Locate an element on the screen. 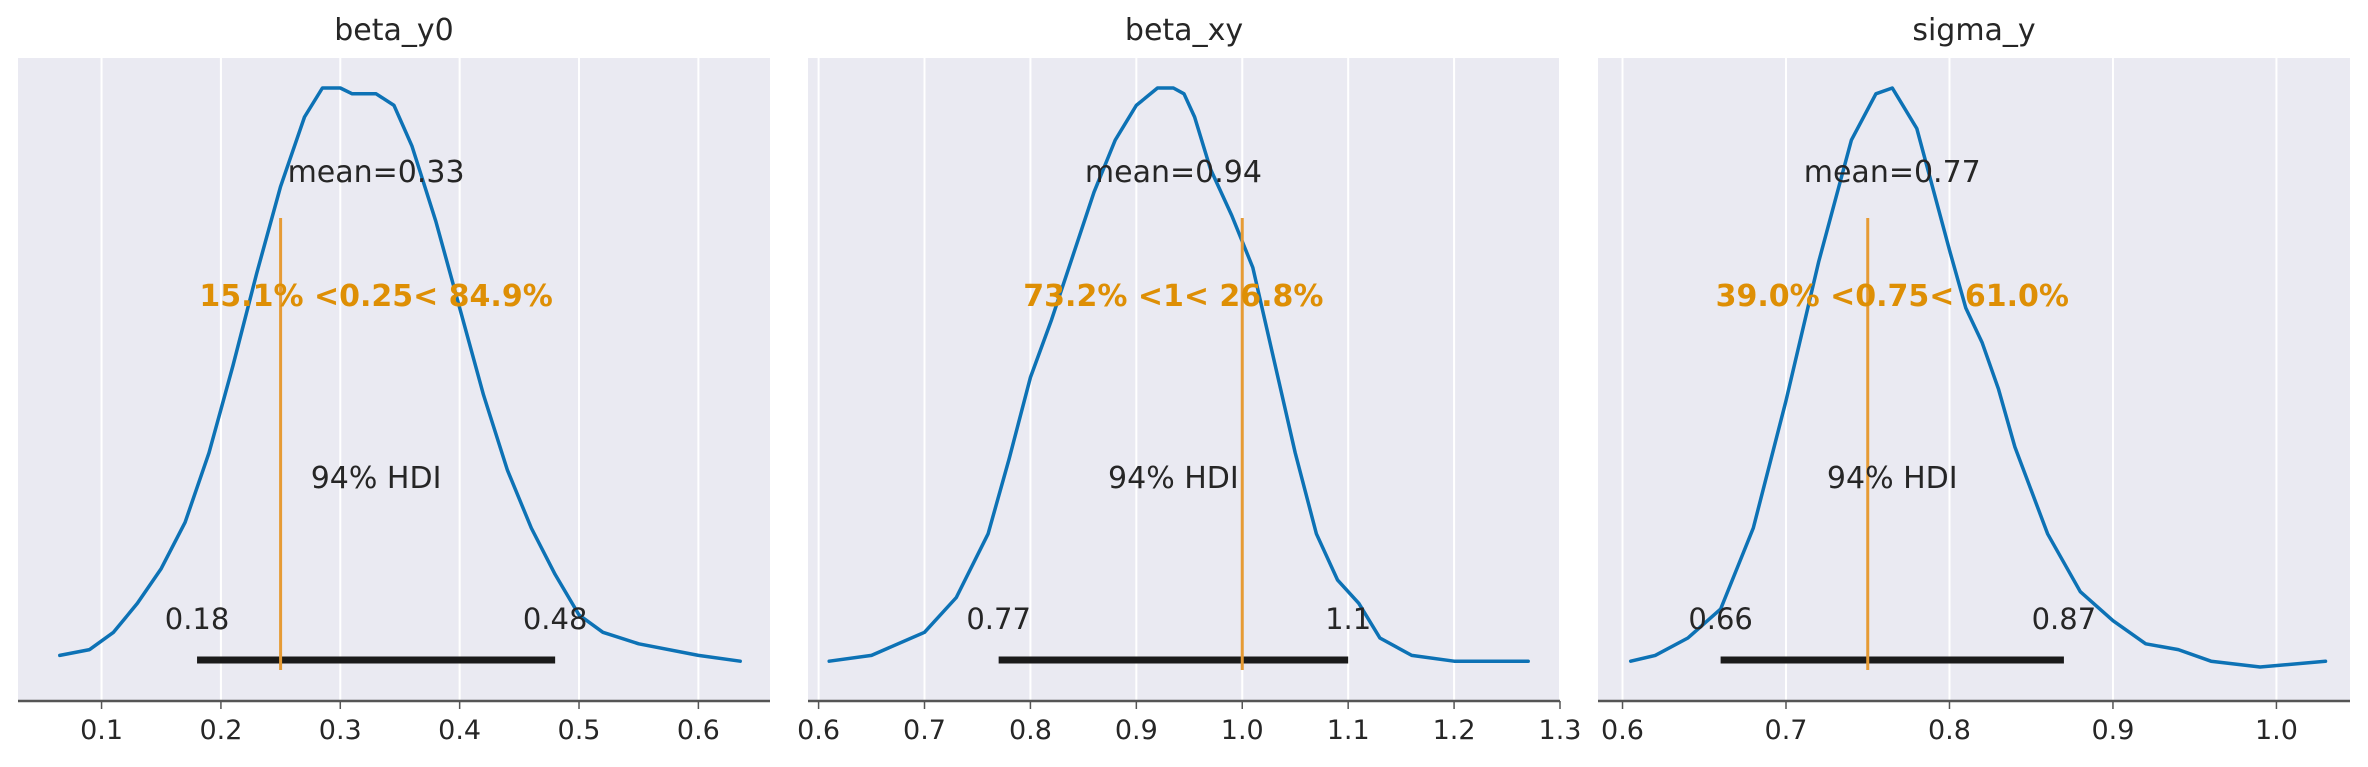 The width and height of the screenshot is (2368, 767). x-tick-label: 1.3 is located at coordinates (1560, 730).